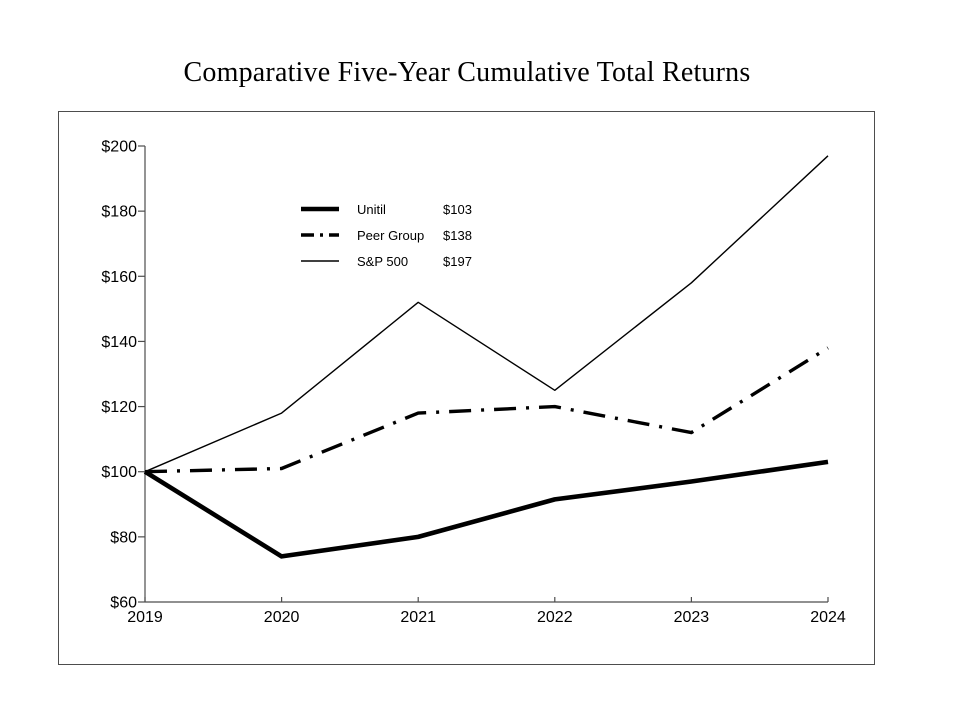 This screenshot has height=720, width=960. I want to click on y-tick-label: $140, so click(119, 342).